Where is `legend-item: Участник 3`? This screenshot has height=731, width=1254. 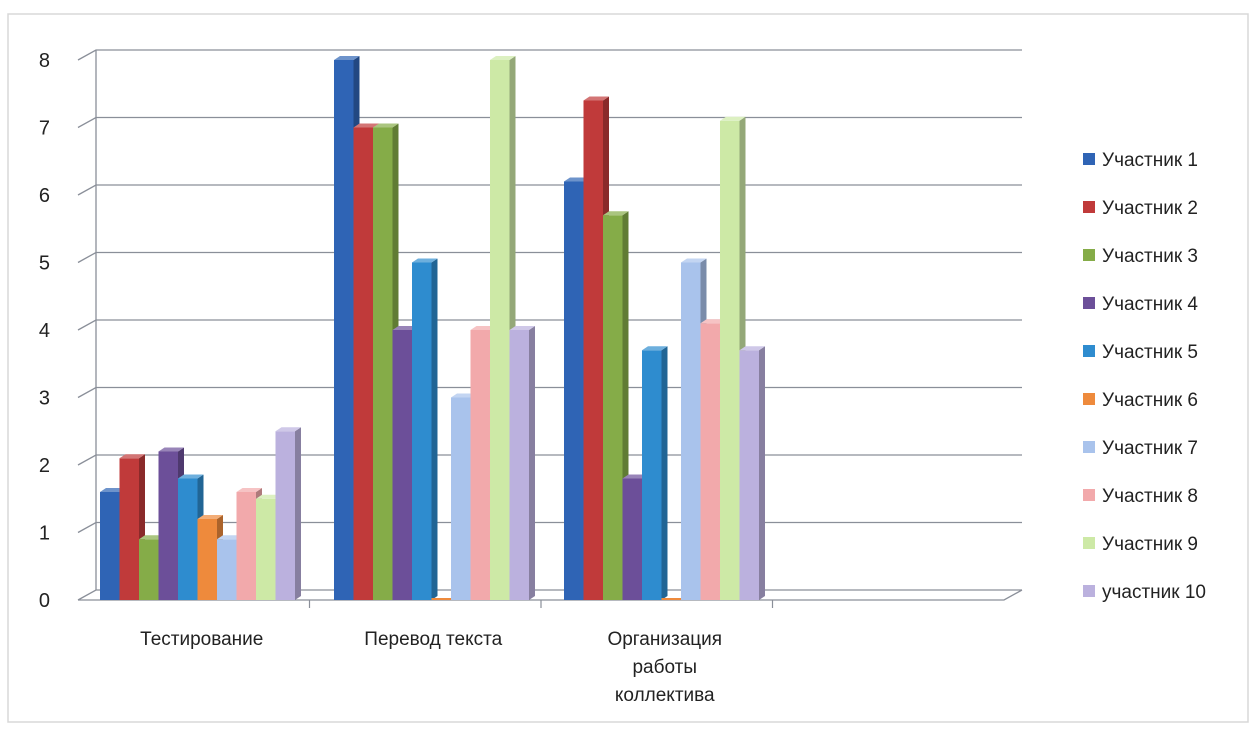
legend-item: Участник 3 is located at coordinates (1140, 256).